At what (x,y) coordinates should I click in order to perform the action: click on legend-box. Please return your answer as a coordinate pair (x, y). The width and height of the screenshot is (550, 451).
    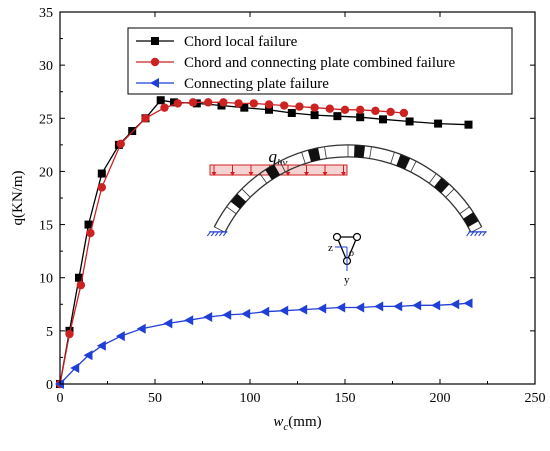
    Looking at the image, I should click on (320, 61).